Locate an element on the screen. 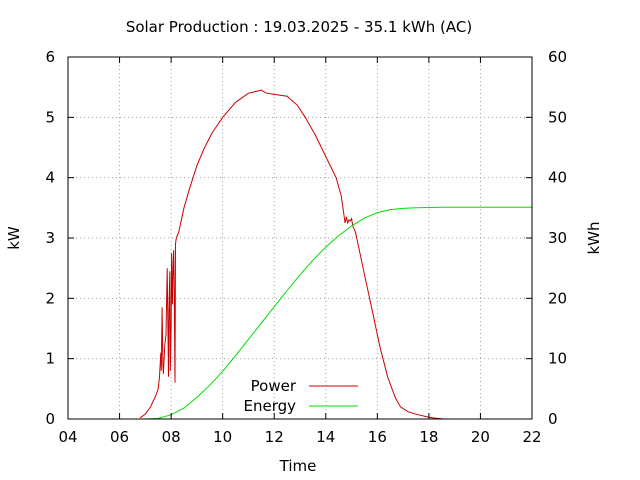 Image resolution: width=640 pixels, height=480 pixels. y-tick-label: 5 is located at coordinates (50, 117).